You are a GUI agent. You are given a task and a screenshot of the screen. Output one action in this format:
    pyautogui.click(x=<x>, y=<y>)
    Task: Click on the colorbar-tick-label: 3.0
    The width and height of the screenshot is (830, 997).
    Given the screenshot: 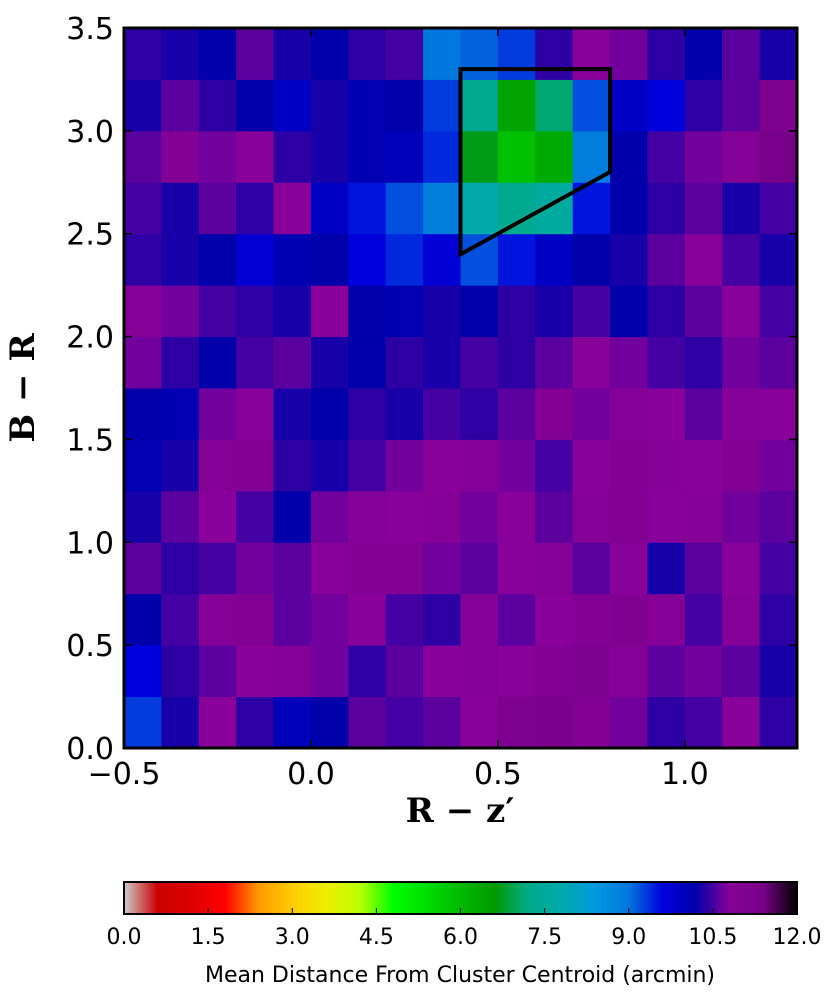 What is the action you would take?
    pyautogui.click(x=292, y=937)
    